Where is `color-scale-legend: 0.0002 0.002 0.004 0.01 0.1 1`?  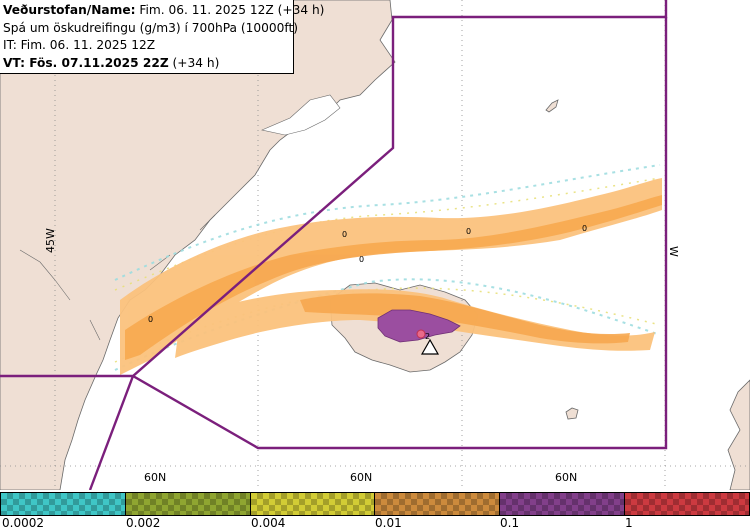
color-scale-legend: 0.0002 0.002 0.004 0.01 0.1 1 is located at coordinates (375, 511).